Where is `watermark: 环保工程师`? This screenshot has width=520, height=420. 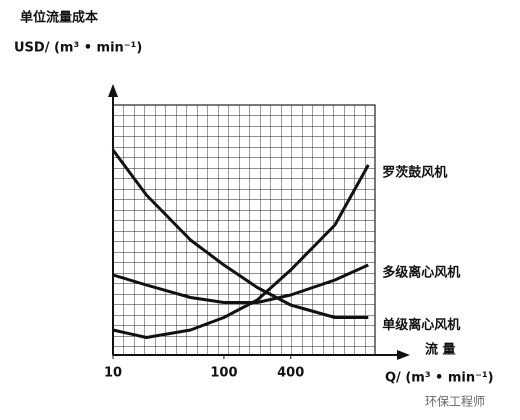 watermark: 环保工程师 is located at coordinates (455, 401).